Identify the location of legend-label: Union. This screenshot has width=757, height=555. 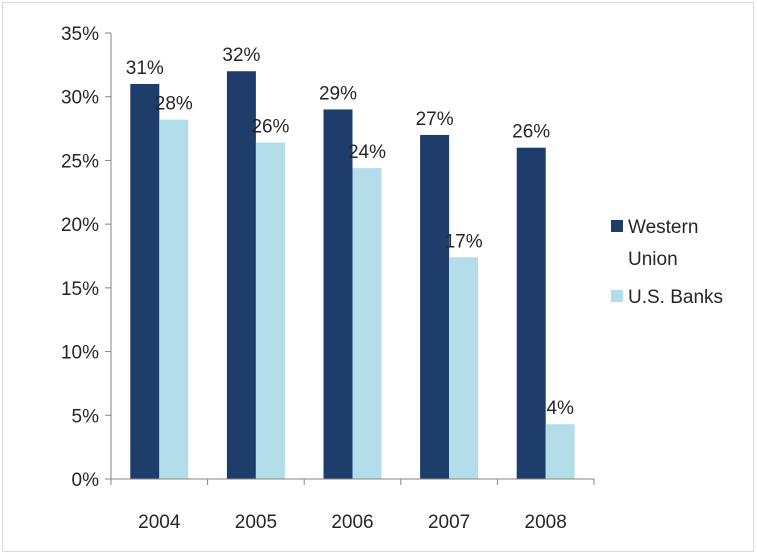
(653, 259).